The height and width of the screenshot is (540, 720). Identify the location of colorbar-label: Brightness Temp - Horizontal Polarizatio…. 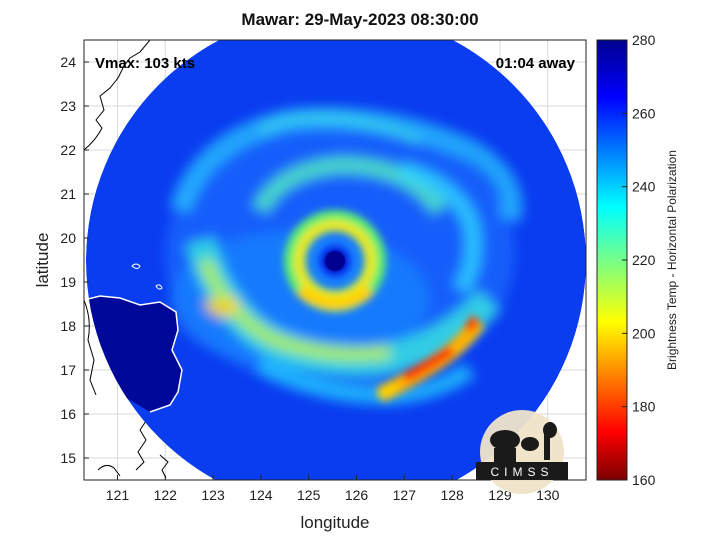
(672, 260).